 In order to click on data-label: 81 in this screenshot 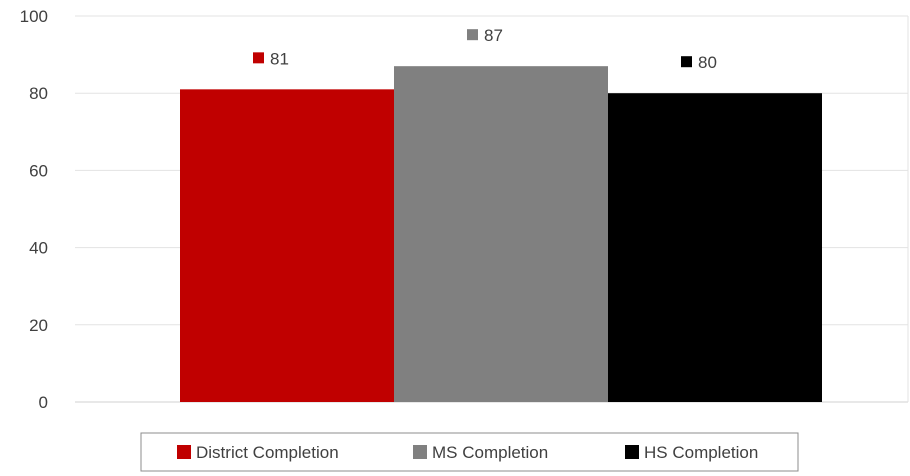, I will do `click(279, 58)`.